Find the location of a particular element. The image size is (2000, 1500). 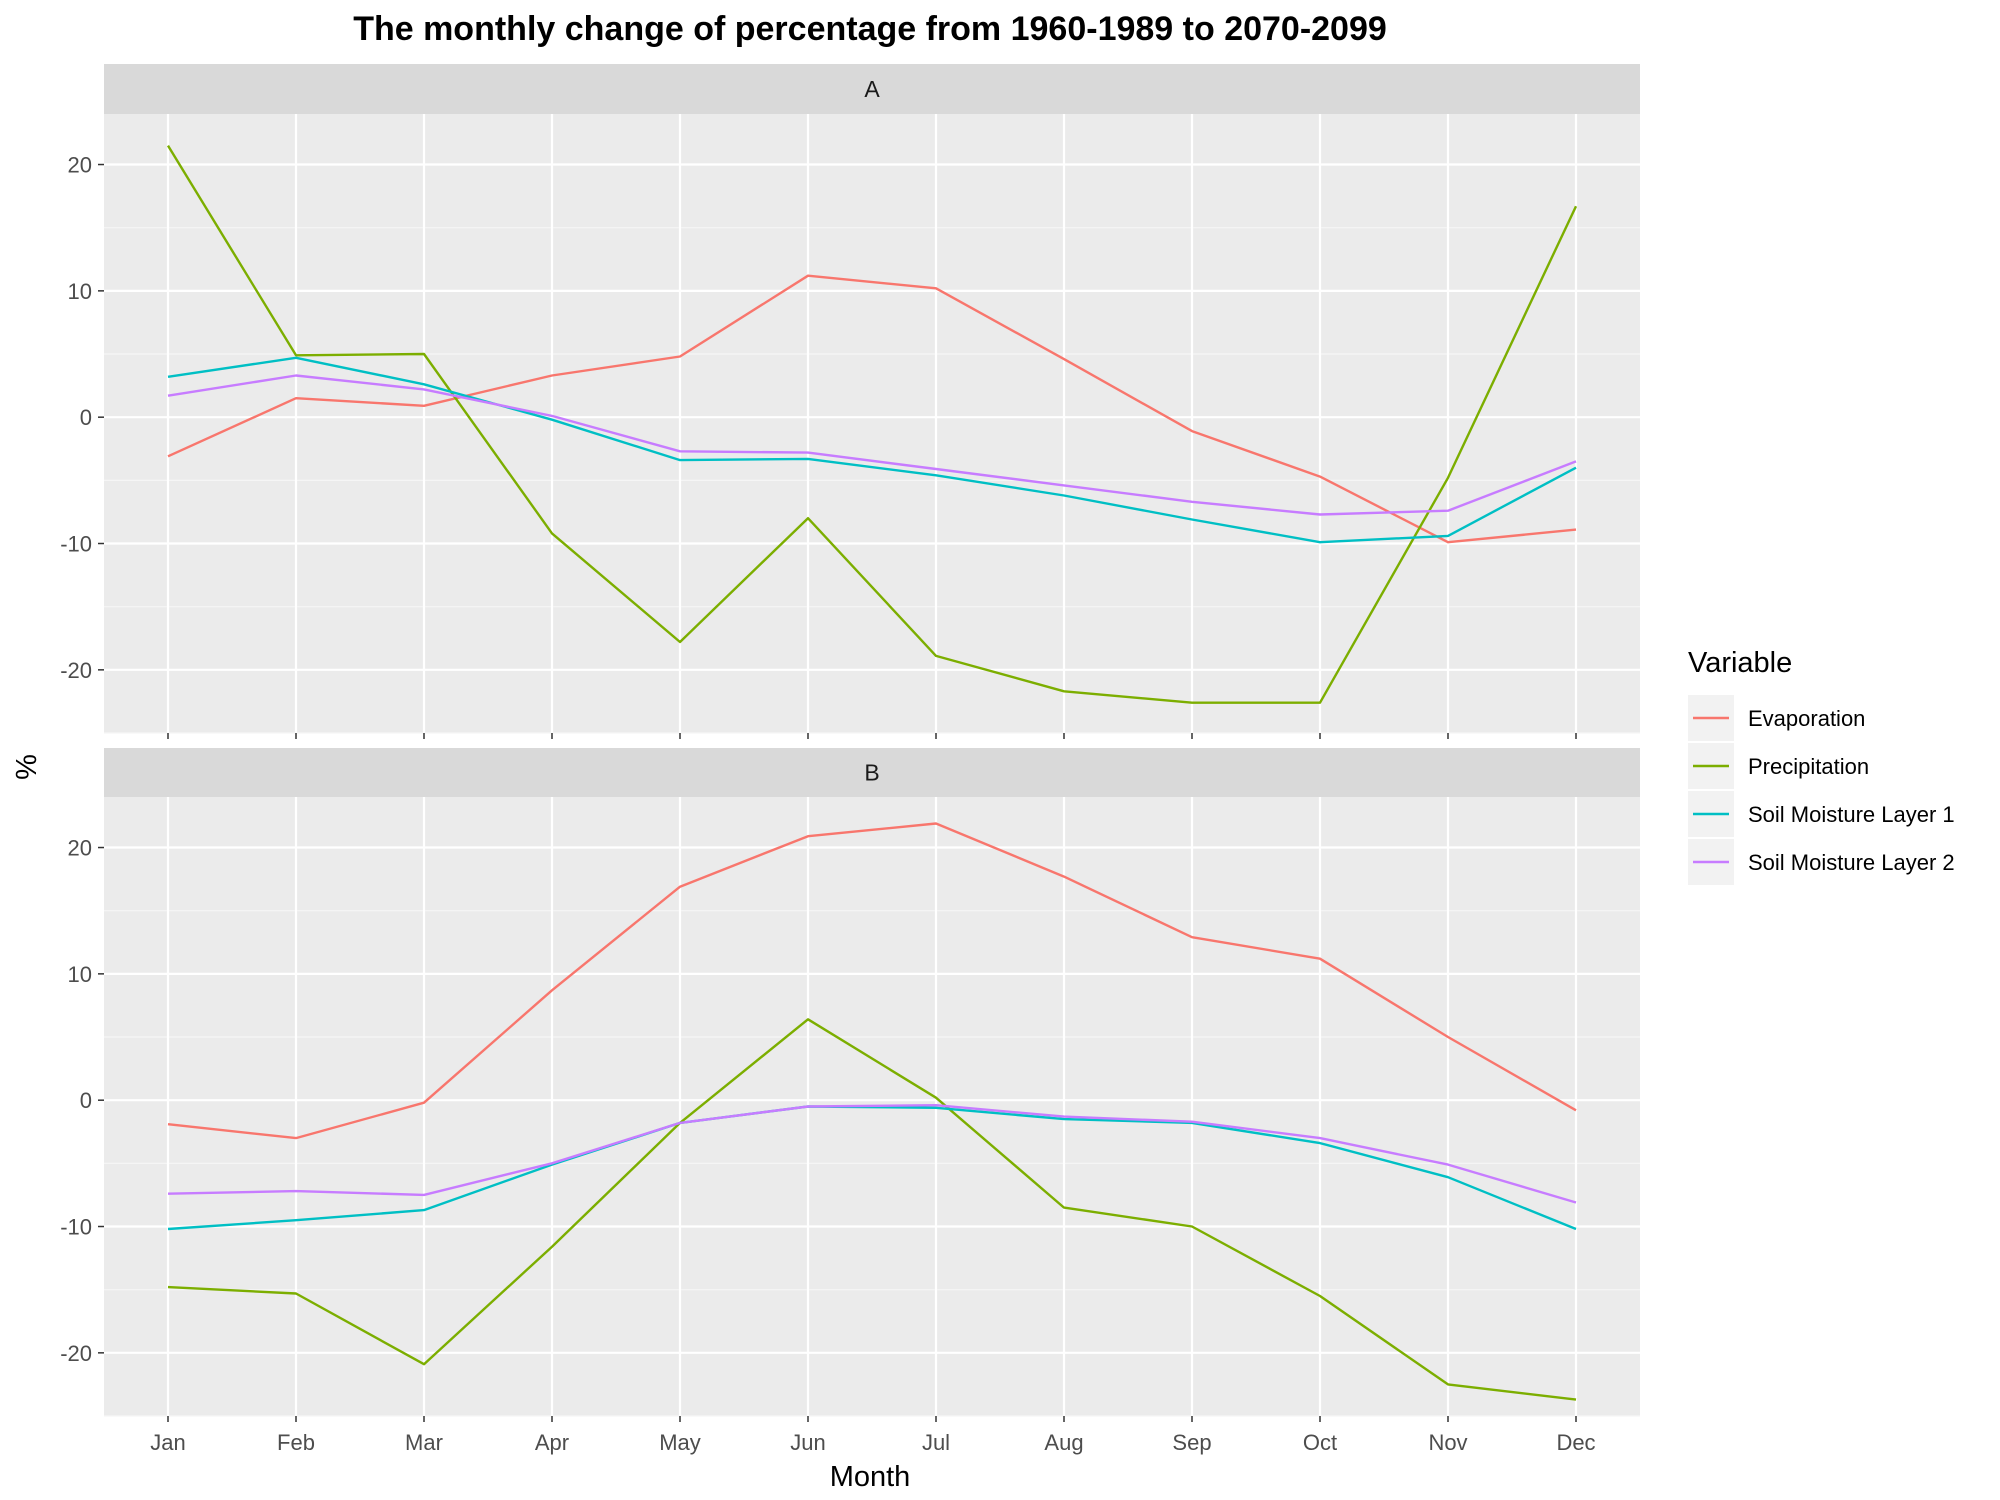

x-tick-label: Mar is located at coordinates (424, 1442).